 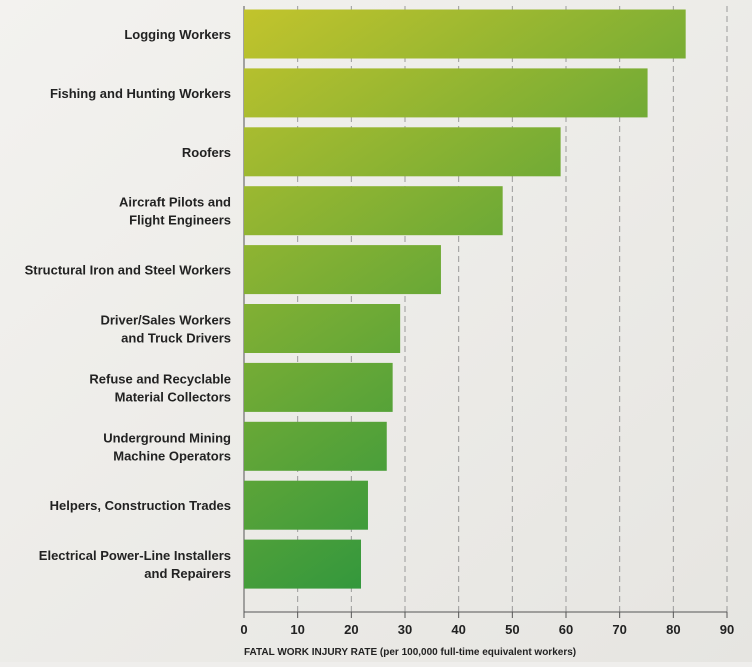 What do you see at coordinates (165, 329) in the screenshot?
I see `category-label: Driver/Sales Workers and Truck Drivers` at bounding box center [165, 329].